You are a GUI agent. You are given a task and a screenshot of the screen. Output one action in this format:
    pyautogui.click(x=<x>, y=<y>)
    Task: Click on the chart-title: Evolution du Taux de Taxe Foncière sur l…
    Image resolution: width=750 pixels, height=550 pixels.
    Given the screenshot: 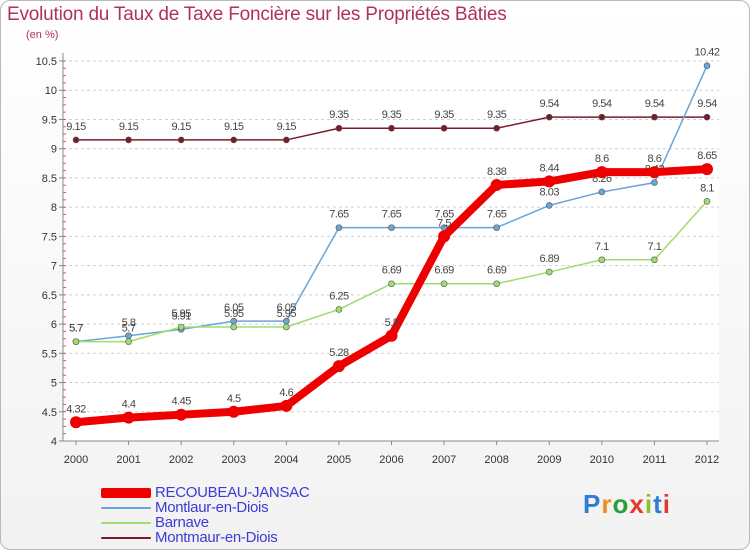 What is the action you would take?
    pyautogui.click(x=257, y=14)
    